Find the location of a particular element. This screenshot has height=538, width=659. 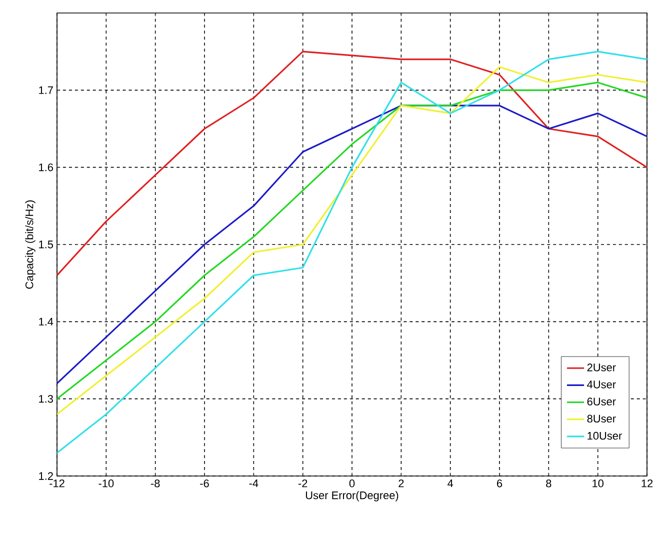

y-axis-title: Capacity (bit/s/Hz) is located at coordinates (30, 244).